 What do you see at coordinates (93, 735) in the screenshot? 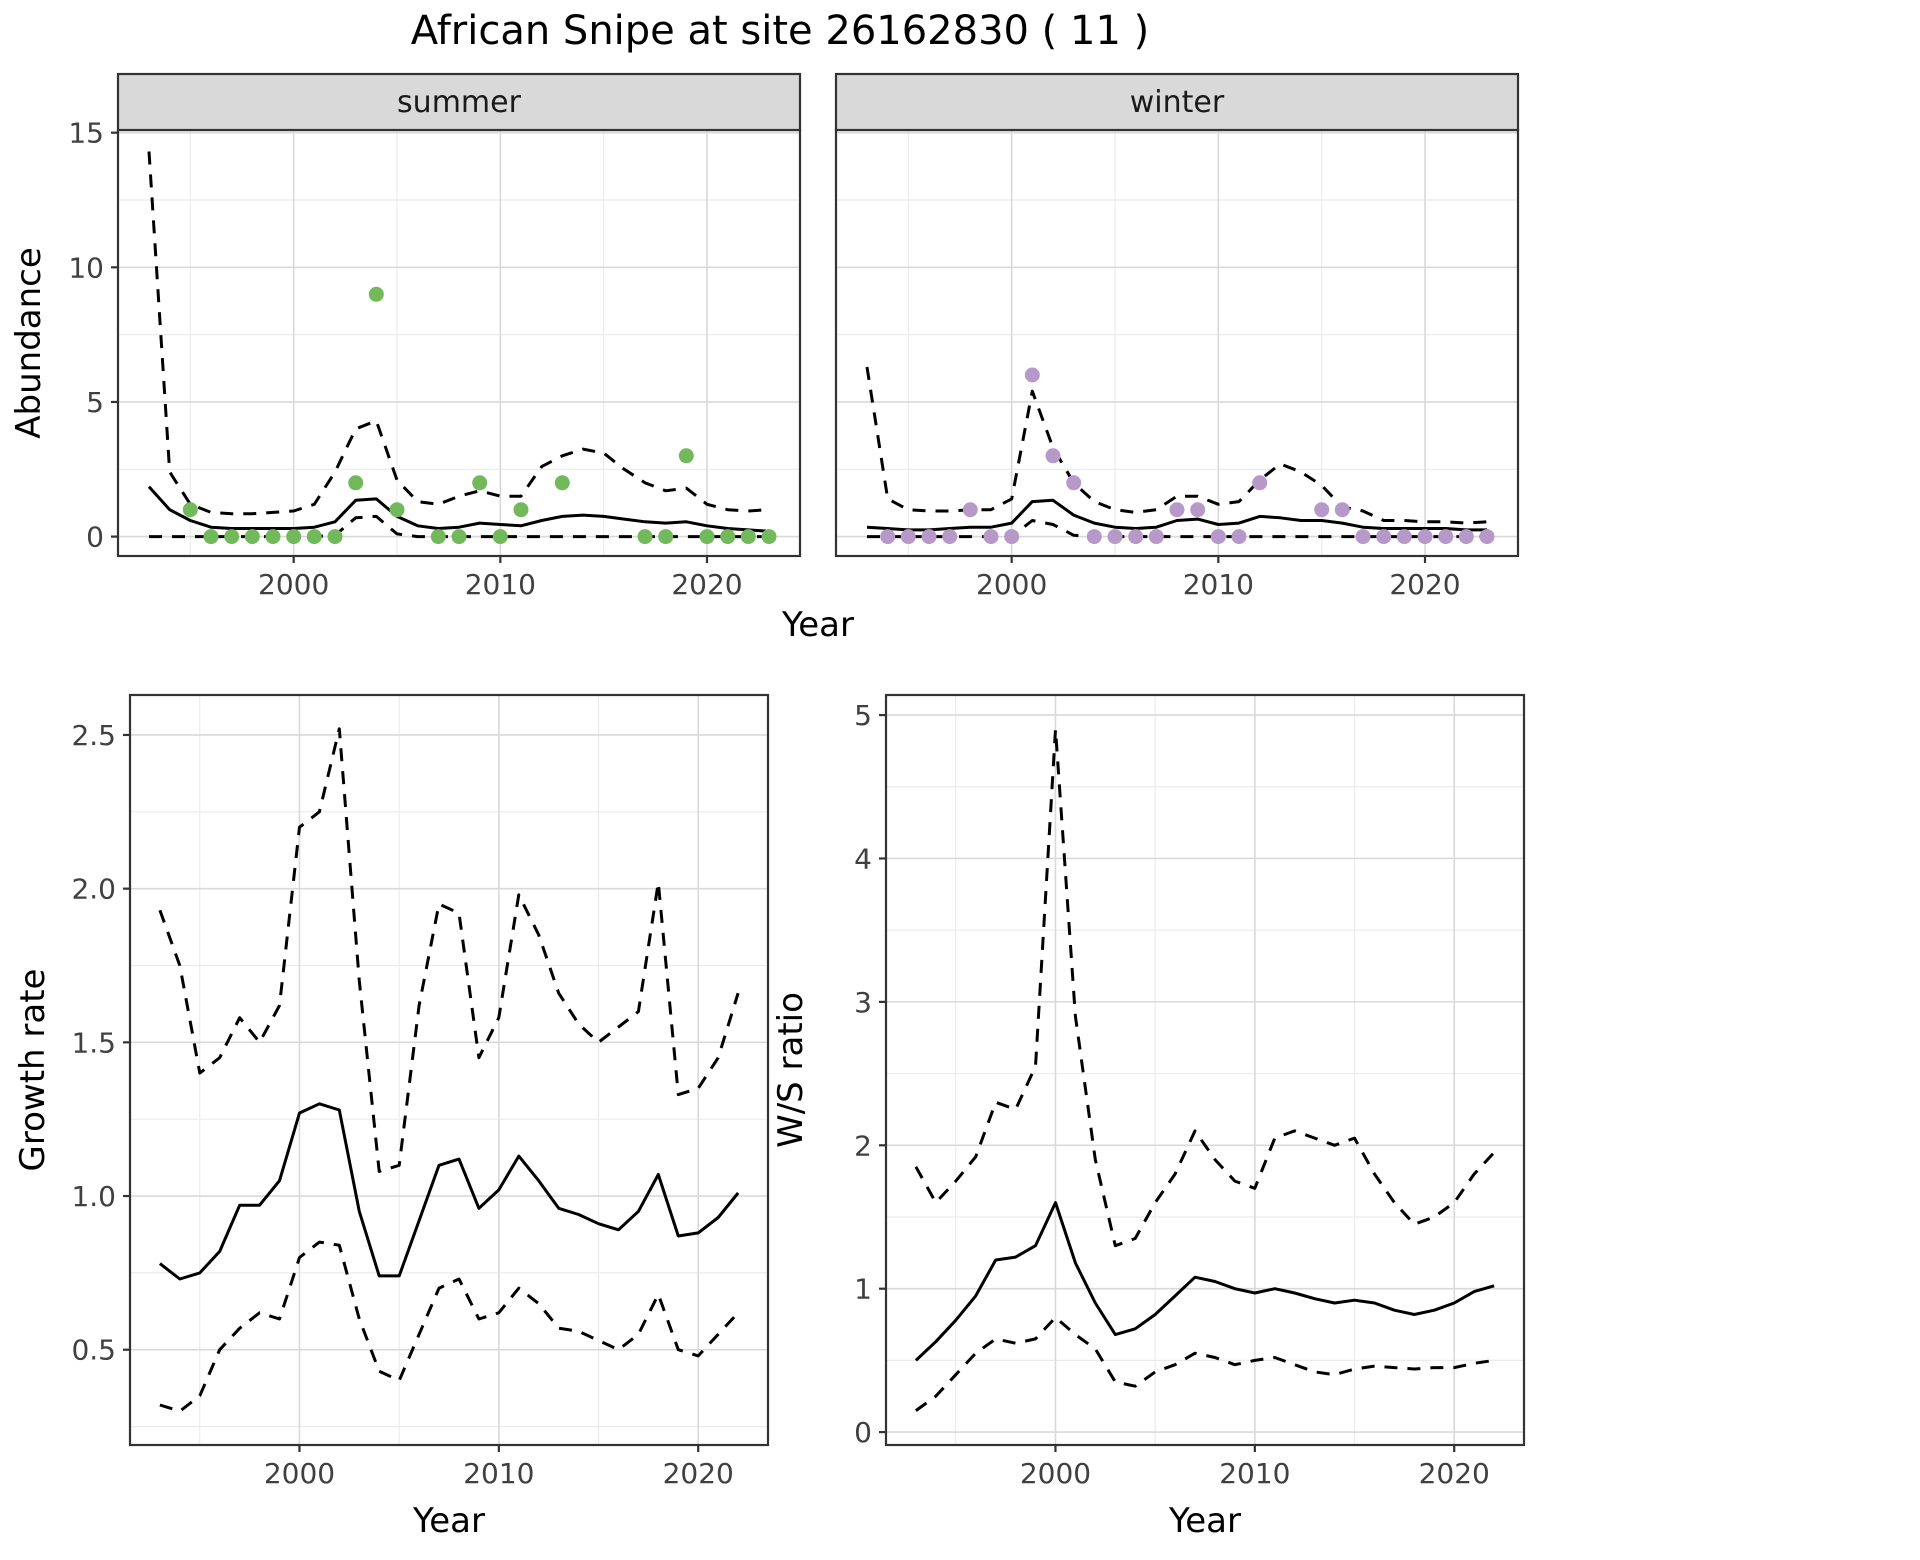
I see `y-tick-label: 2.5` at bounding box center [93, 735].